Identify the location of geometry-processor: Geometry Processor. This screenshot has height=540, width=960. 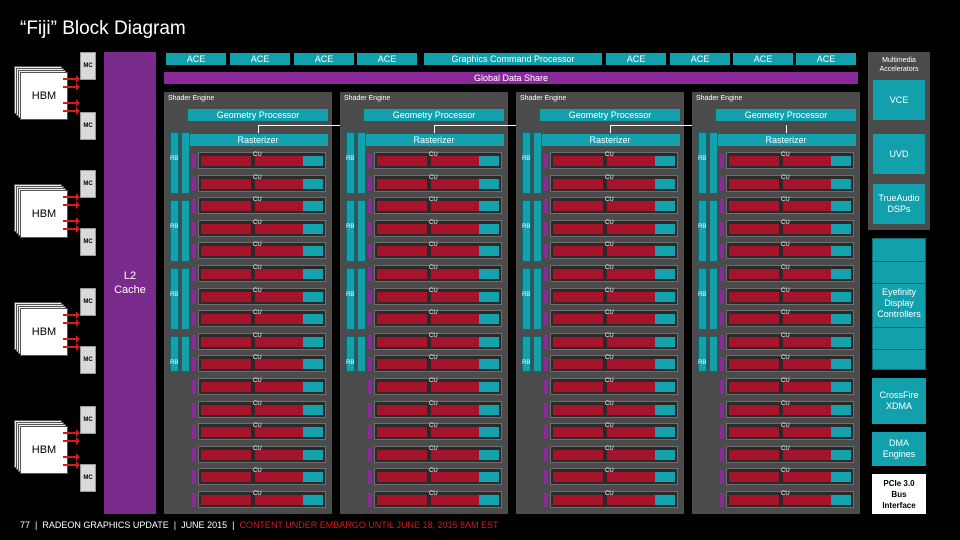
(258, 115).